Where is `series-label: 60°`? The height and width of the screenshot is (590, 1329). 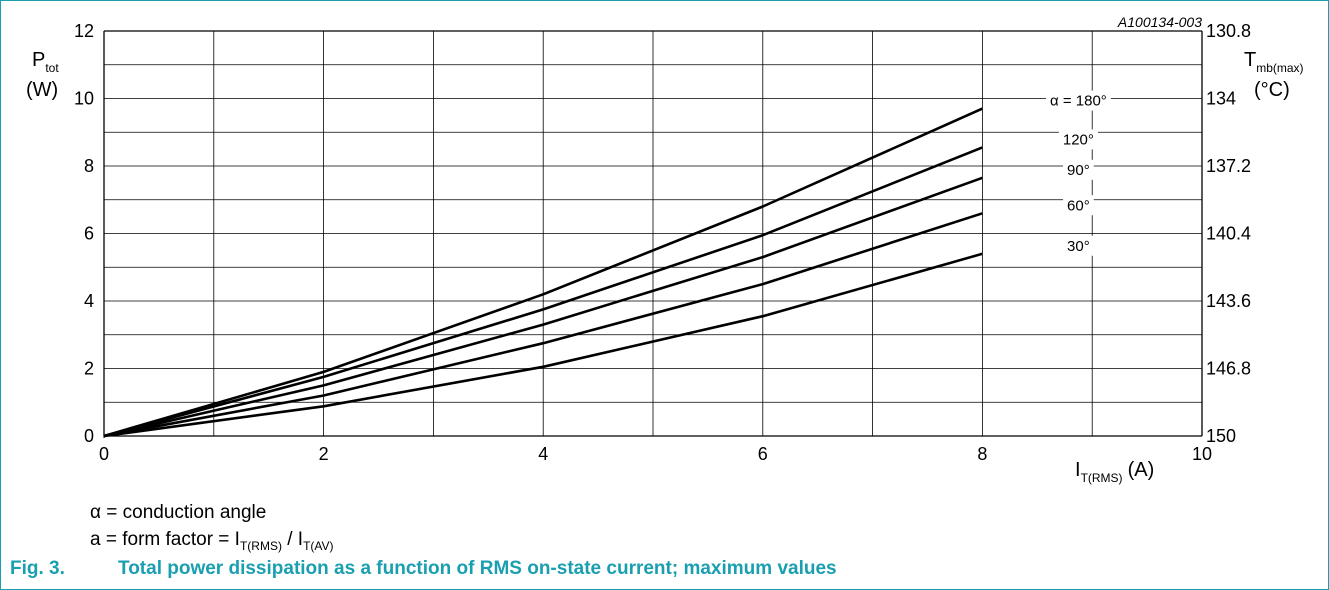 series-label: 60° is located at coordinates (1078, 205).